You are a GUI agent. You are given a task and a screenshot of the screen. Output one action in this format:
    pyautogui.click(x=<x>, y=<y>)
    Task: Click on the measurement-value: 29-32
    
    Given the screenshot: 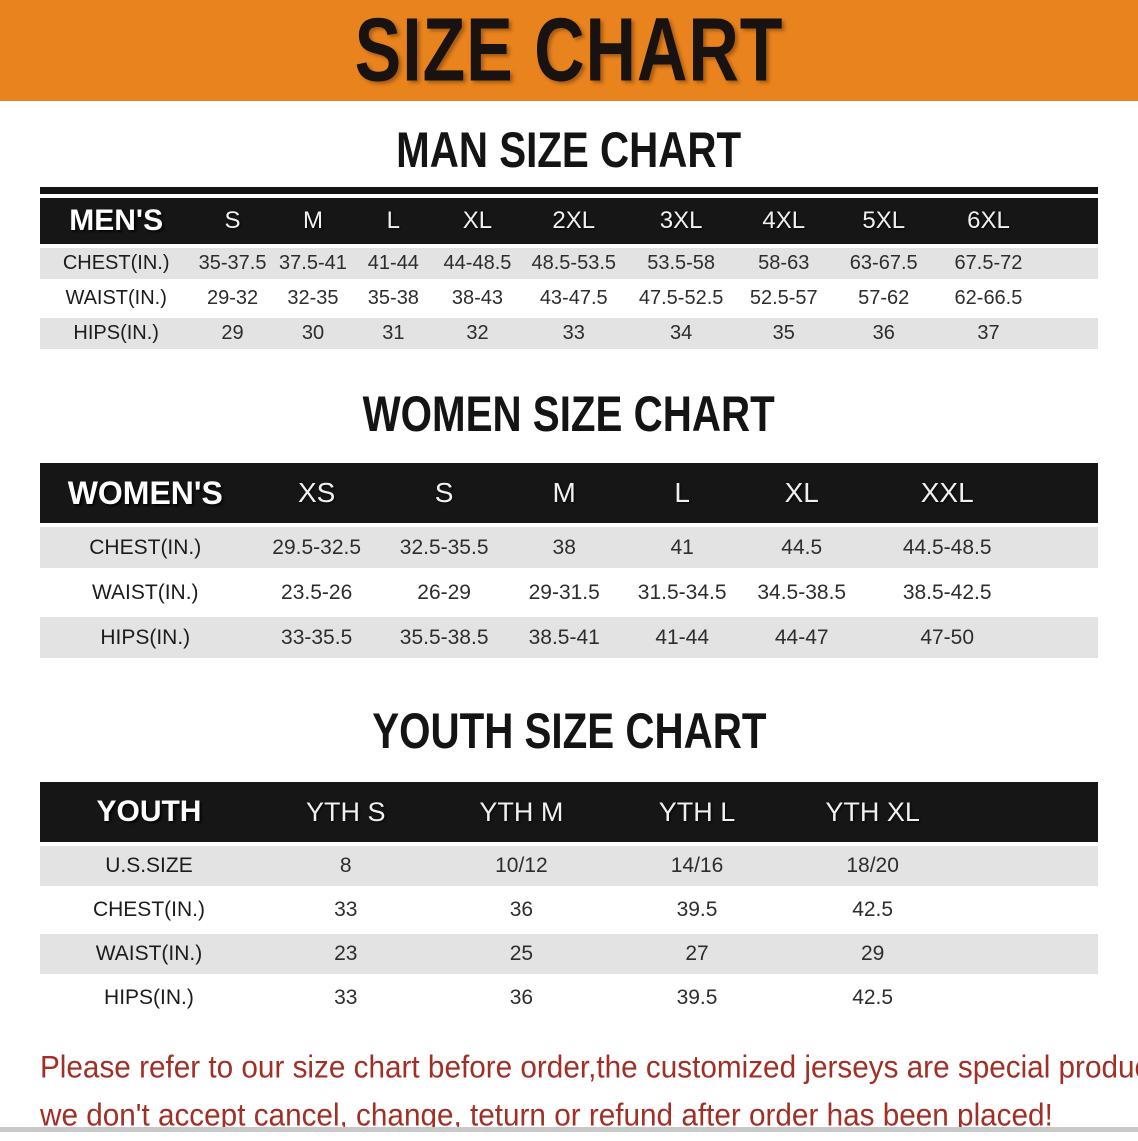 What is the action you would take?
    pyautogui.click(x=232, y=298)
    